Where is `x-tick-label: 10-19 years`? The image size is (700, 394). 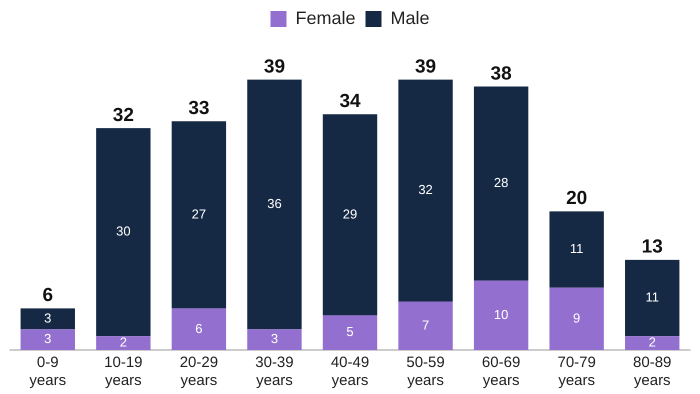 x-tick-label: 10-19 years is located at coordinates (123, 372).